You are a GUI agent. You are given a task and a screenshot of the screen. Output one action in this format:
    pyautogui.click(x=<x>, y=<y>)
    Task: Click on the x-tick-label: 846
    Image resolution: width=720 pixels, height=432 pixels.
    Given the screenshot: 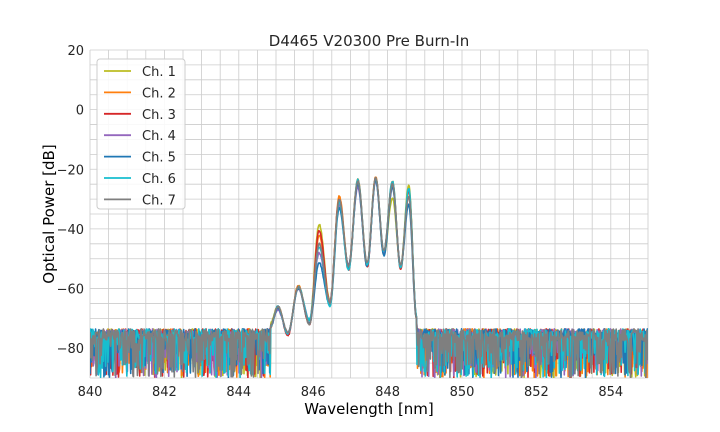 What is the action you would take?
    pyautogui.click(x=313, y=392)
    